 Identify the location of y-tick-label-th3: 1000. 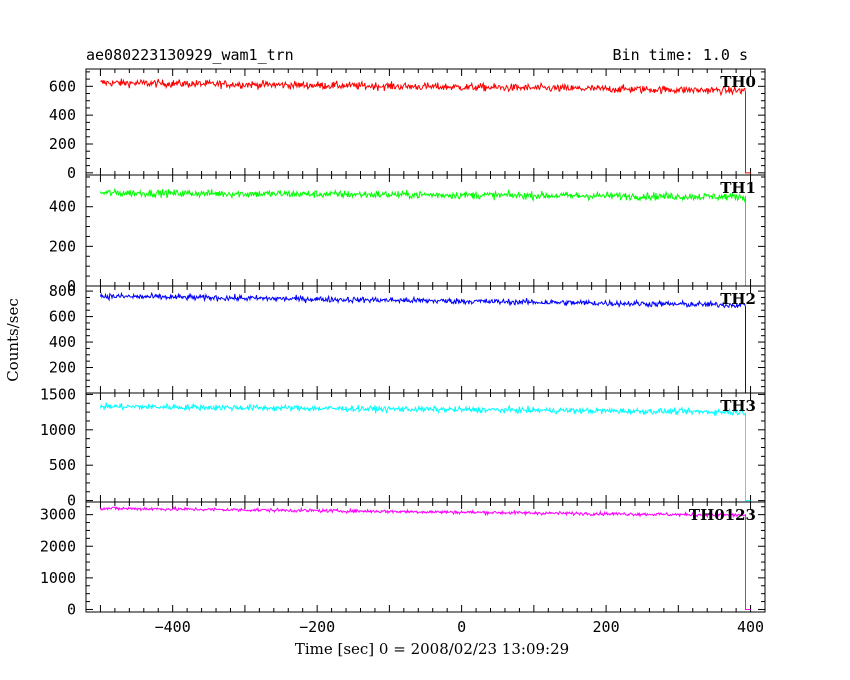
(58, 430).